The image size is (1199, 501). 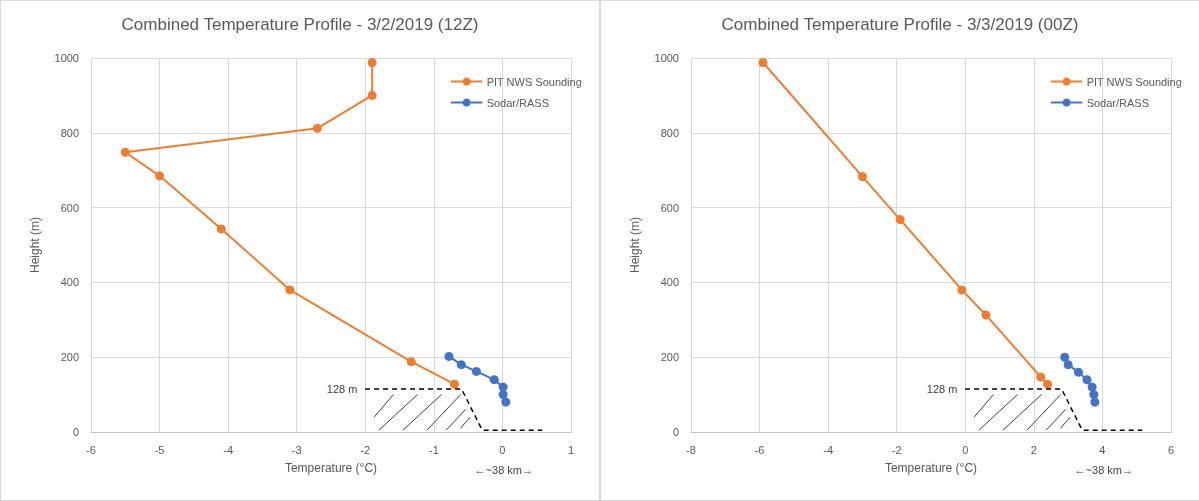 I want to click on x-tick-label: 4, so click(x=1102, y=449).